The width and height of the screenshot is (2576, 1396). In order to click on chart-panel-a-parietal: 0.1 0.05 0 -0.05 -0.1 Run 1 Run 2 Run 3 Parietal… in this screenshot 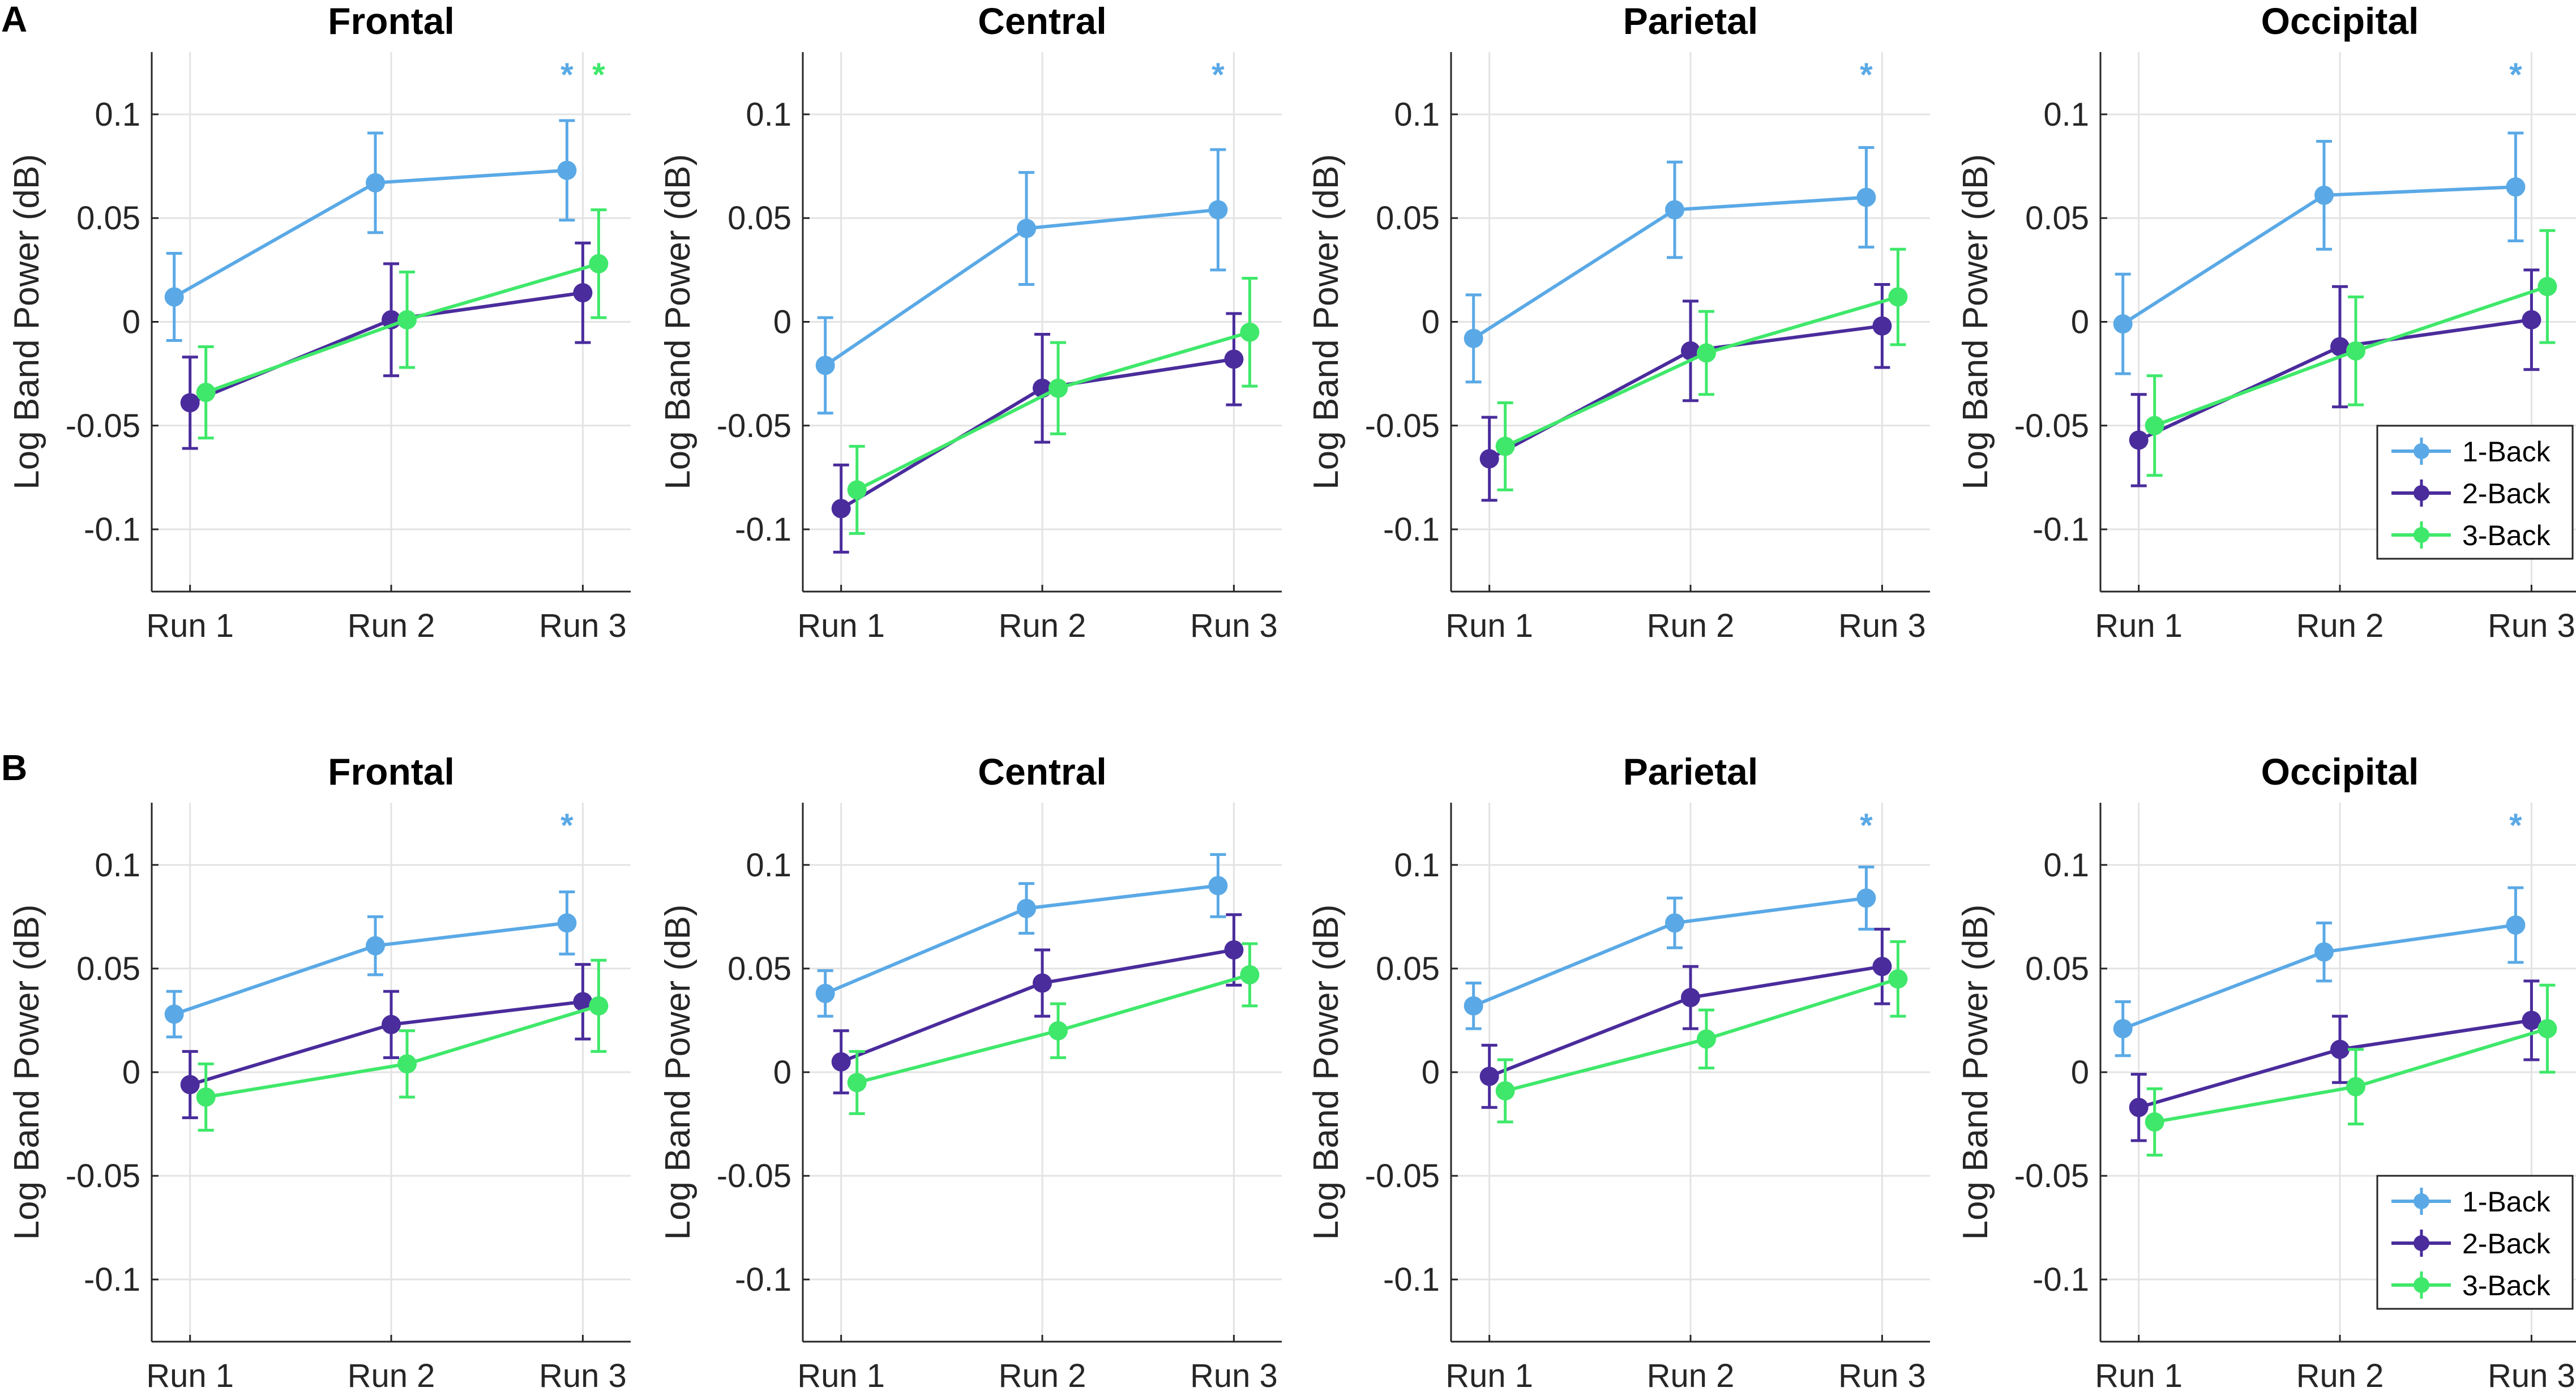, I will do `click(1618, 322)`.